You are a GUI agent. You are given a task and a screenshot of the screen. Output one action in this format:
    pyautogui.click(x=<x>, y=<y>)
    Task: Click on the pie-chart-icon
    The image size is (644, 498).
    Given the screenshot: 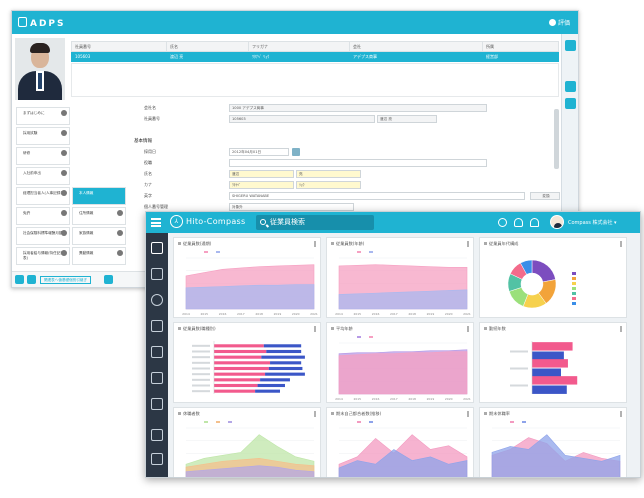 What is the action you would take?
    pyautogui.click(x=157, y=300)
    